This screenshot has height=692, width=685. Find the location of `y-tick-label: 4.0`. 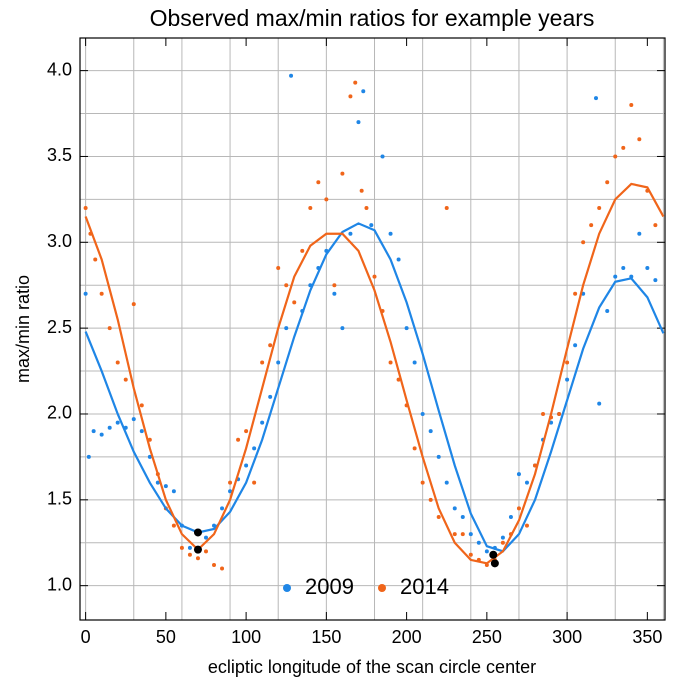

y-tick-label: 4.0 is located at coordinates (59, 69).